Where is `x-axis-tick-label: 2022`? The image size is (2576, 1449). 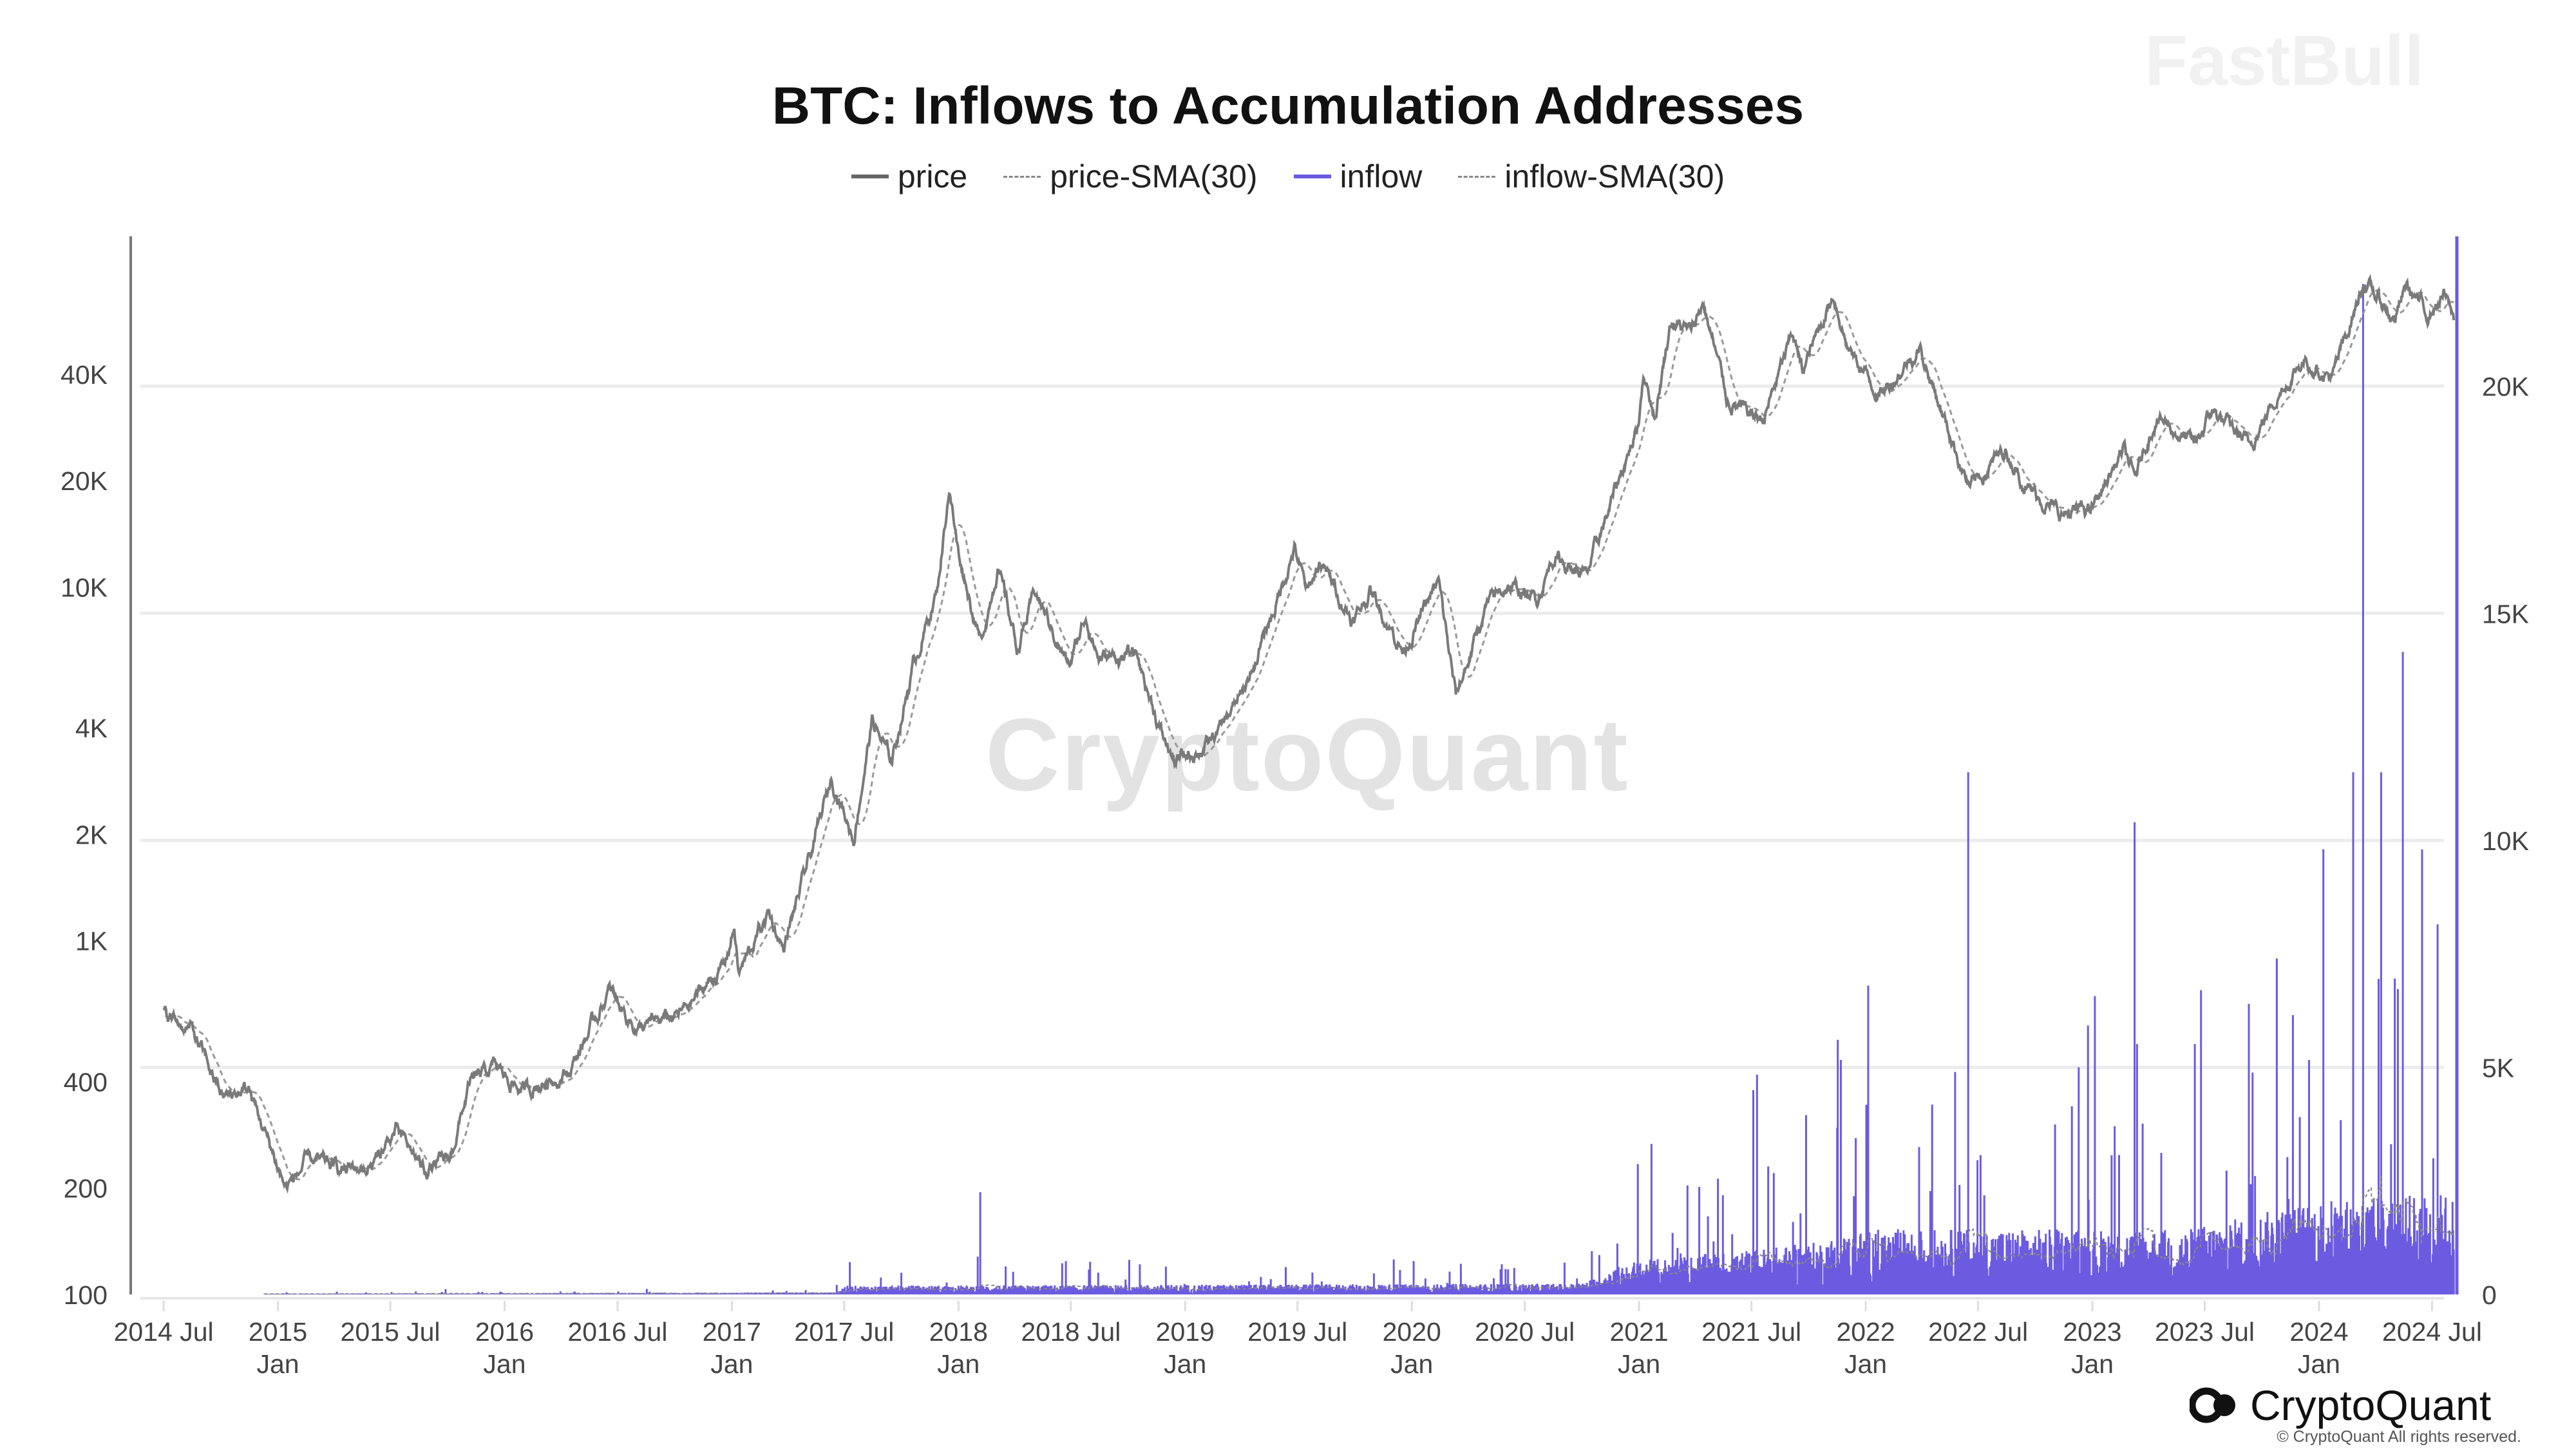 x-axis-tick-label: 2022 is located at coordinates (1865, 1332).